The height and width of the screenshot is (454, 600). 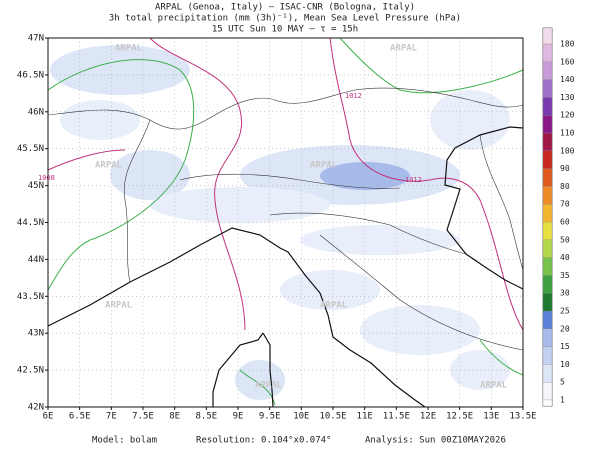 I want to click on lat-label: 46N, so click(x=36, y=112).